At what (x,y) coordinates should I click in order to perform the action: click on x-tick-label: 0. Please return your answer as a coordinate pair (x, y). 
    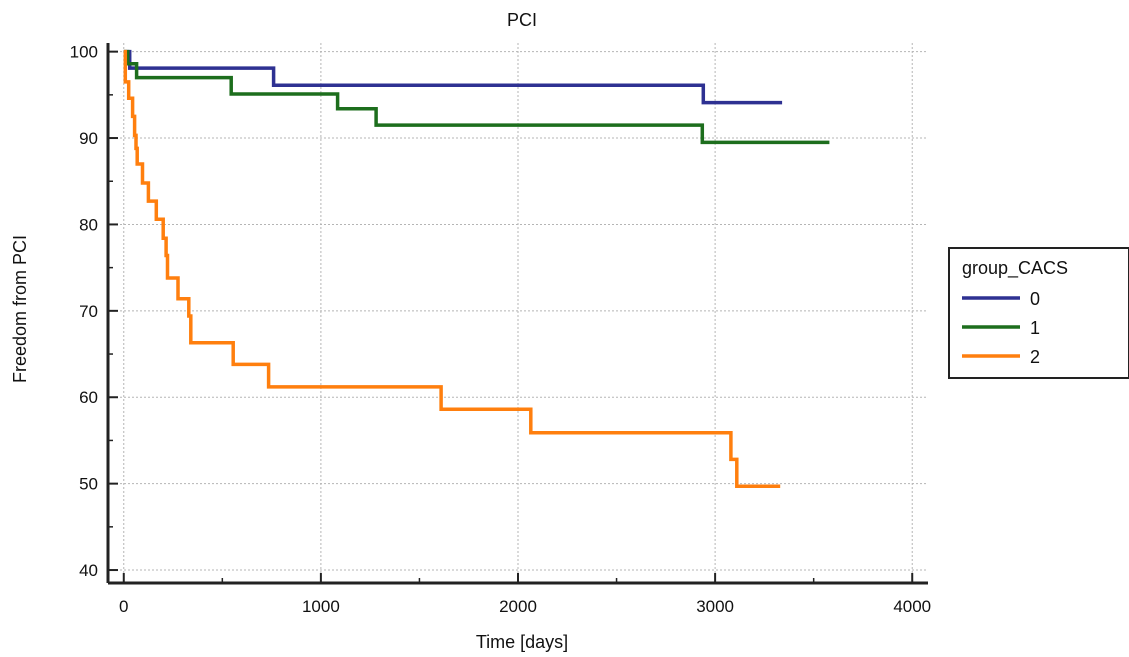
    Looking at the image, I should click on (123, 606).